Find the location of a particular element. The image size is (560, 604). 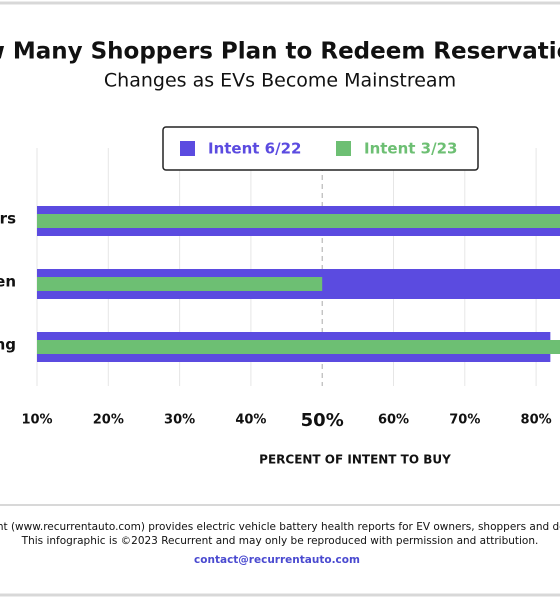

x-tick-label: 80% is located at coordinates (536, 420).